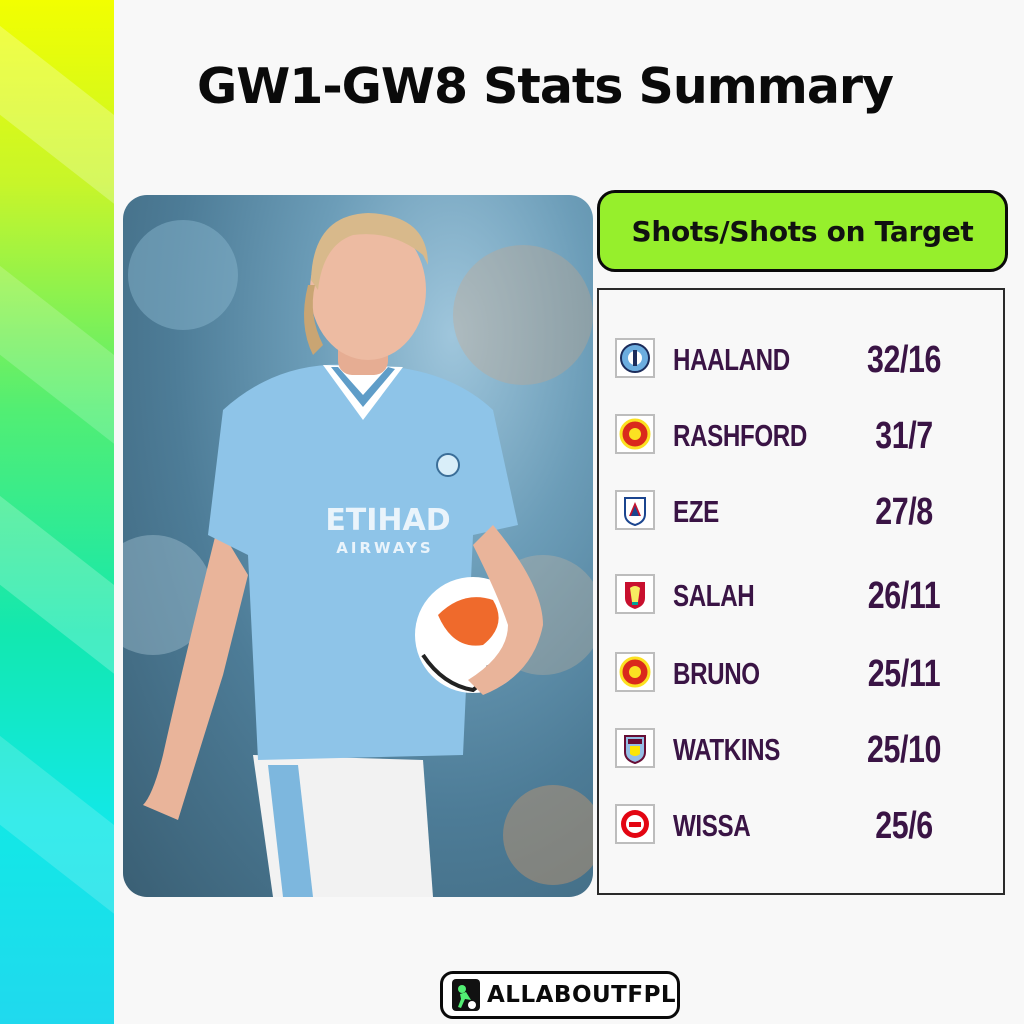 The height and width of the screenshot is (1024, 1024). What do you see at coordinates (740, 435) in the screenshot?
I see `player-name: RASHFORD` at bounding box center [740, 435].